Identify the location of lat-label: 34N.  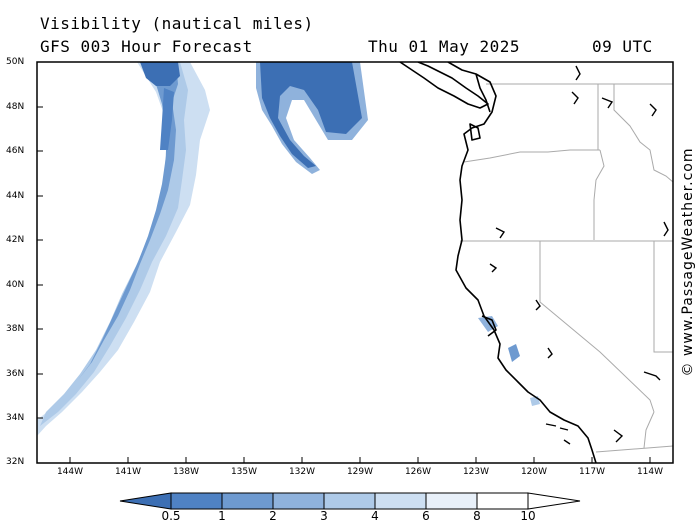
(15, 418).